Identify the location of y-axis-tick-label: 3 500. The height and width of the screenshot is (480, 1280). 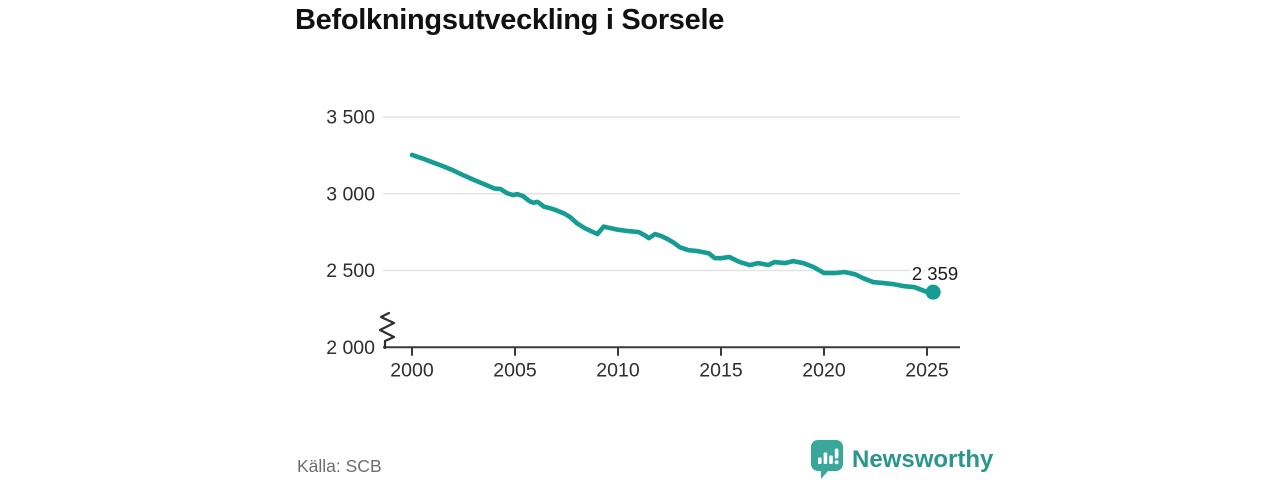
(350, 118).